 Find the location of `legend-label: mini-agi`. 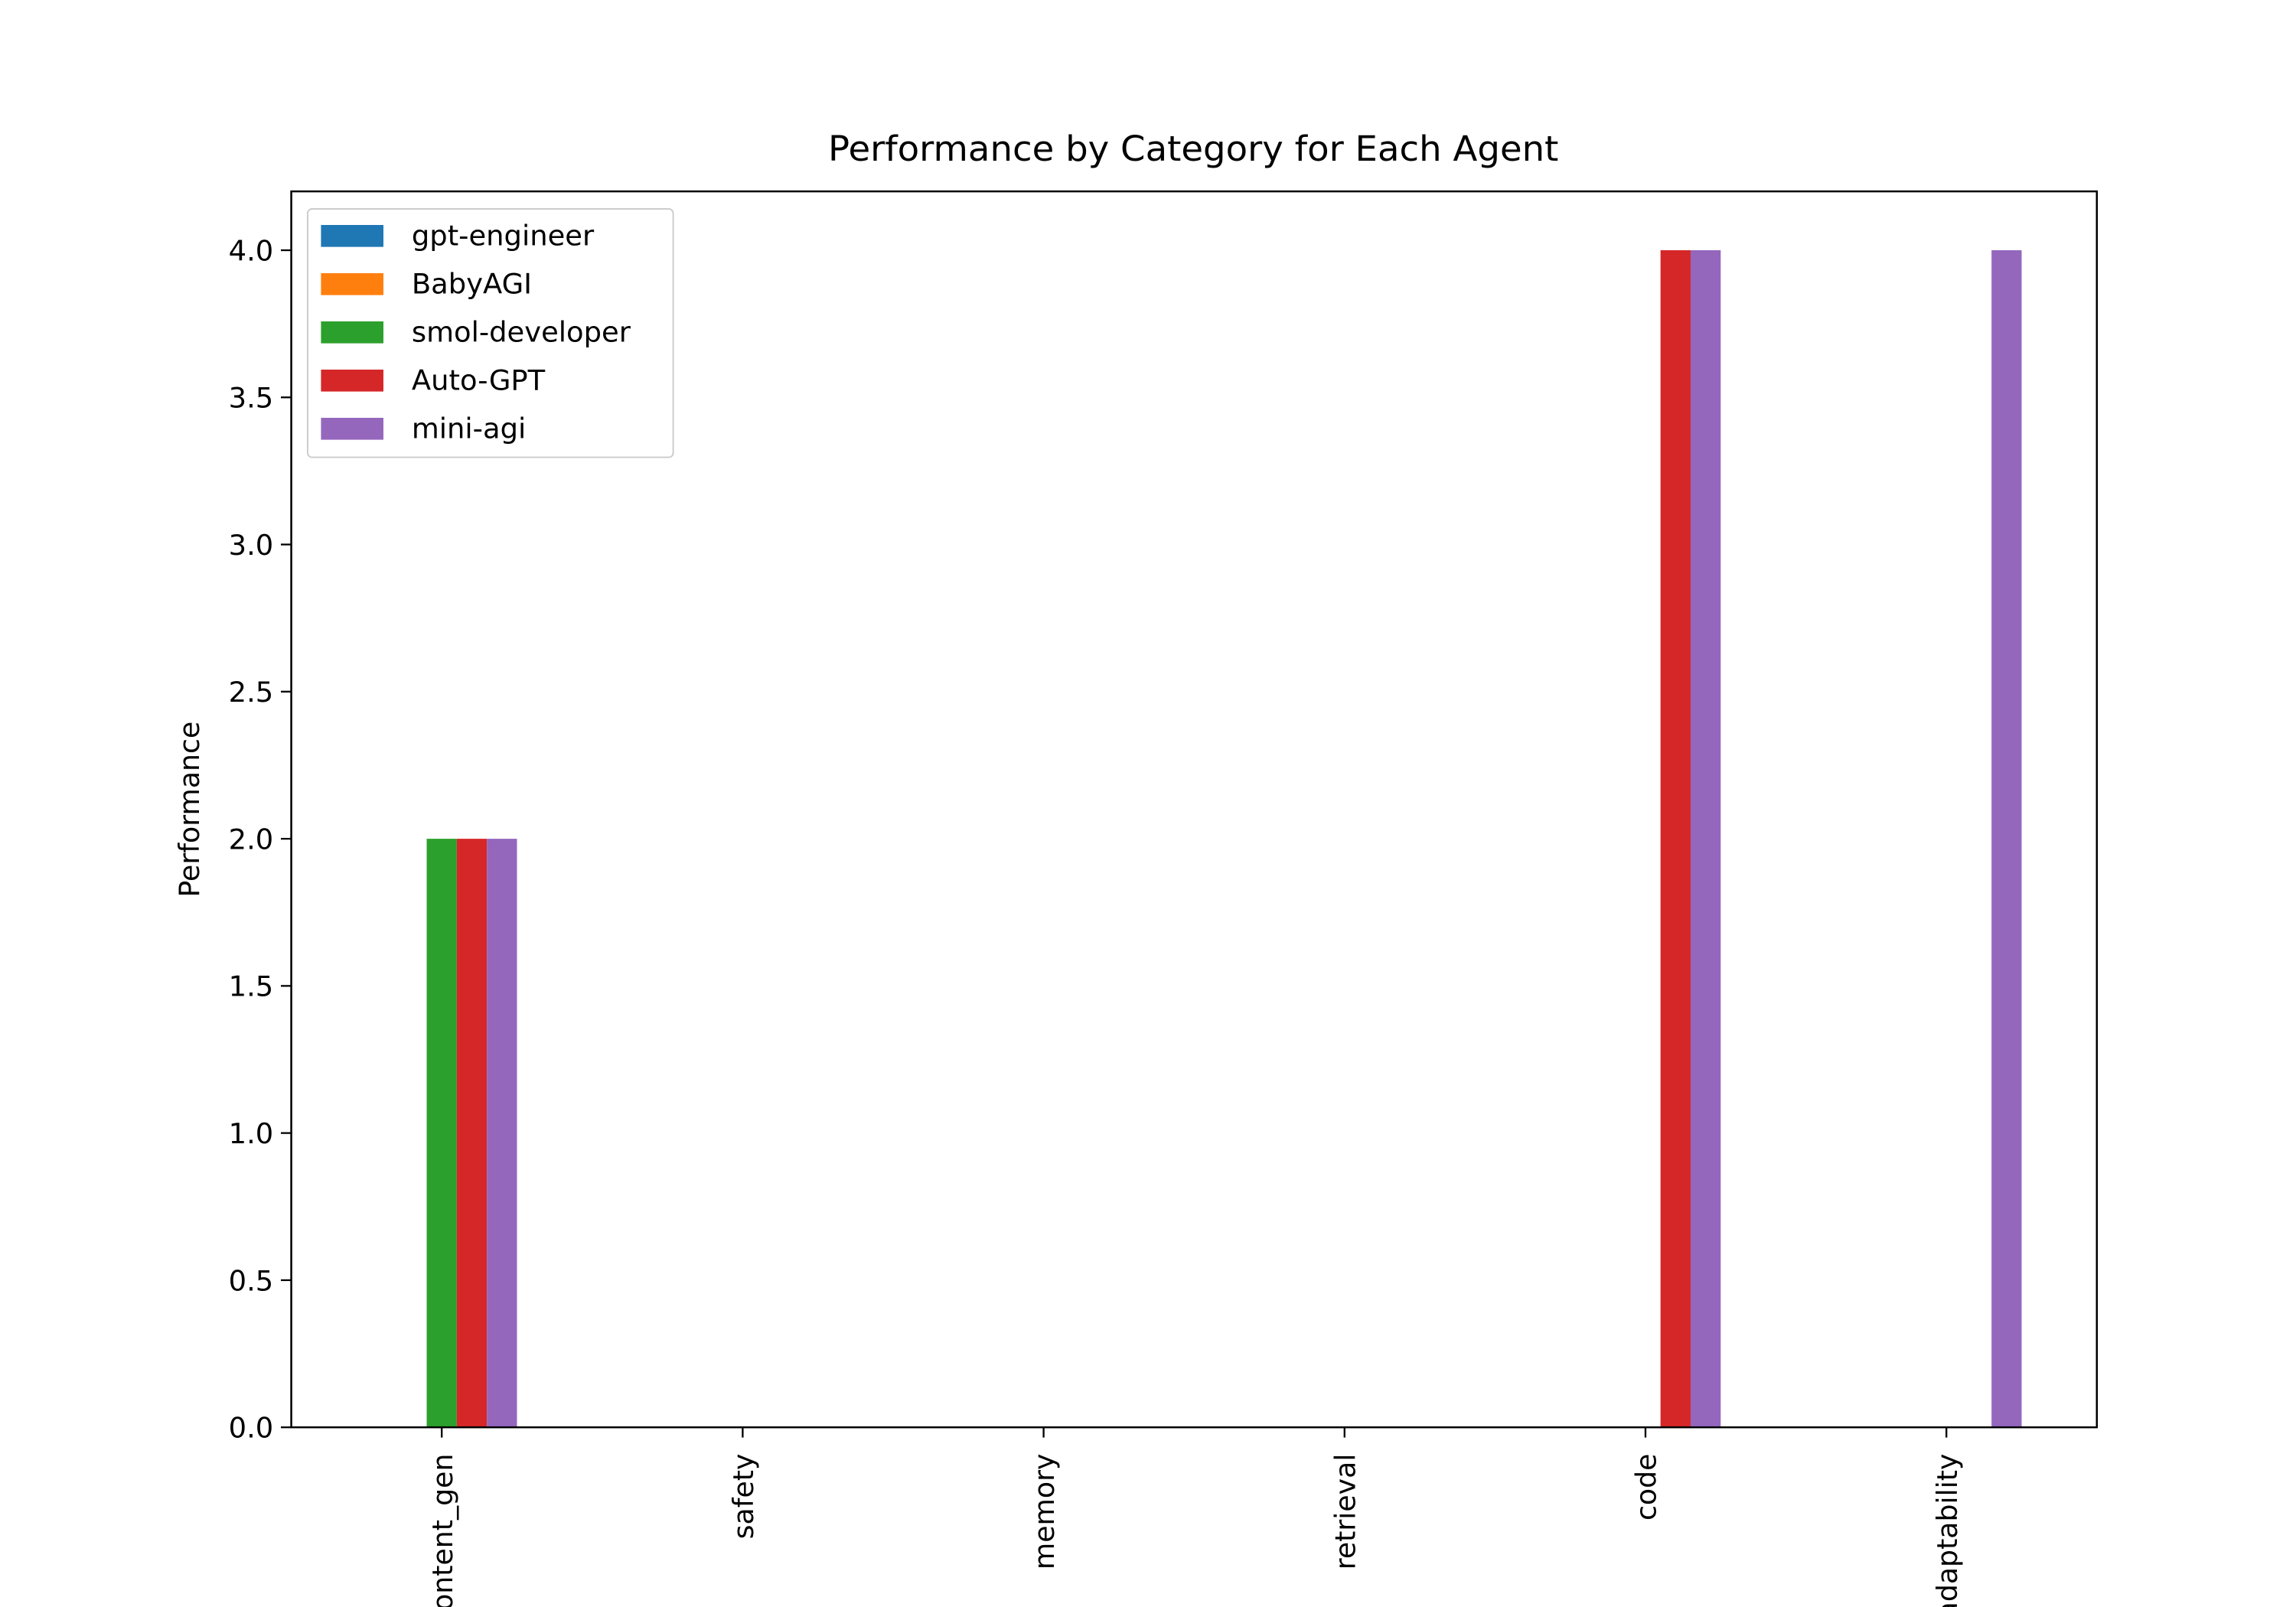

legend-label: mini-agi is located at coordinates (469, 429).